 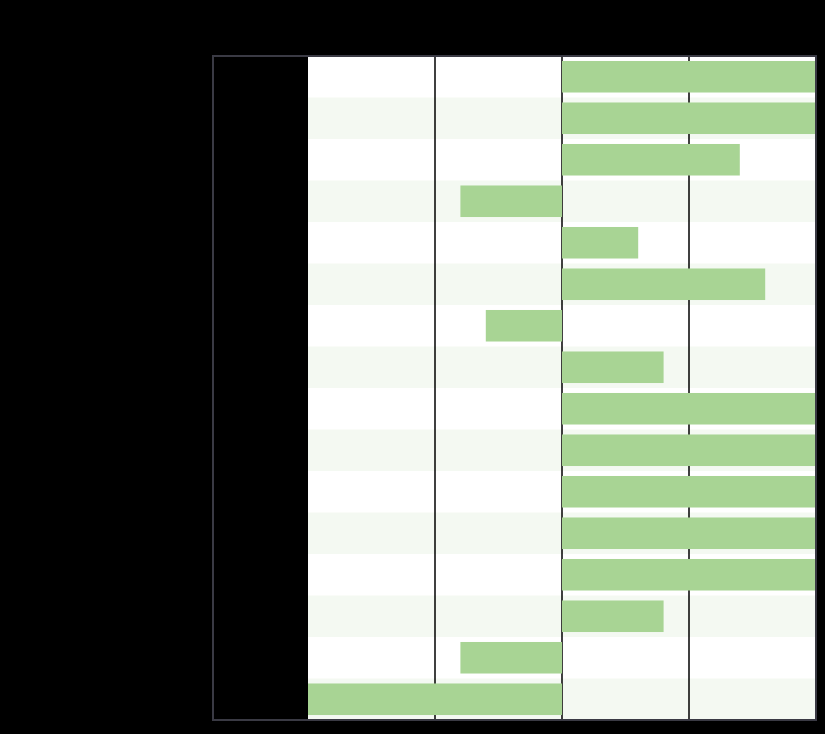 What do you see at coordinates (260, 388) in the screenshot?
I see `category-label-panel` at bounding box center [260, 388].